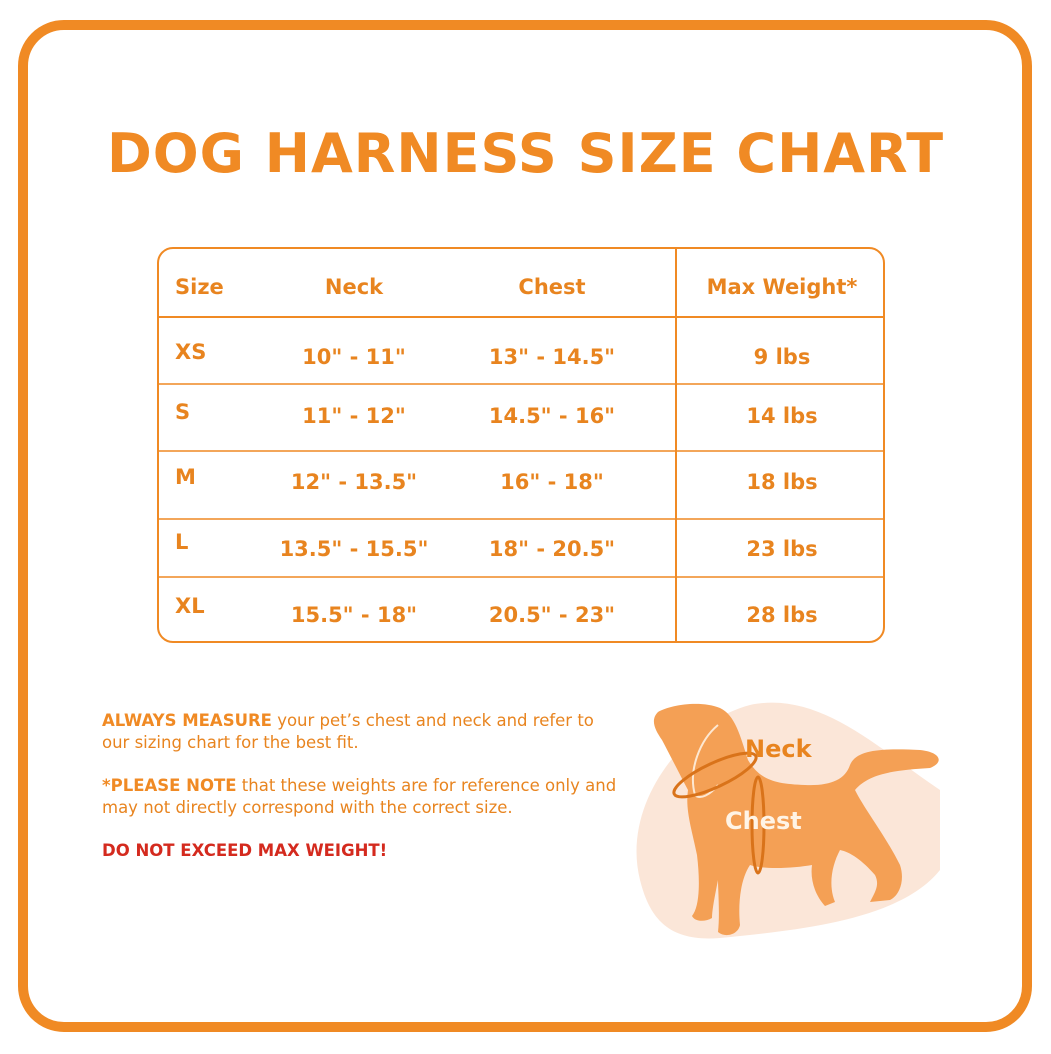  What do you see at coordinates (199, 287) in the screenshot?
I see `header-size: Size` at bounding box center [199, 287].